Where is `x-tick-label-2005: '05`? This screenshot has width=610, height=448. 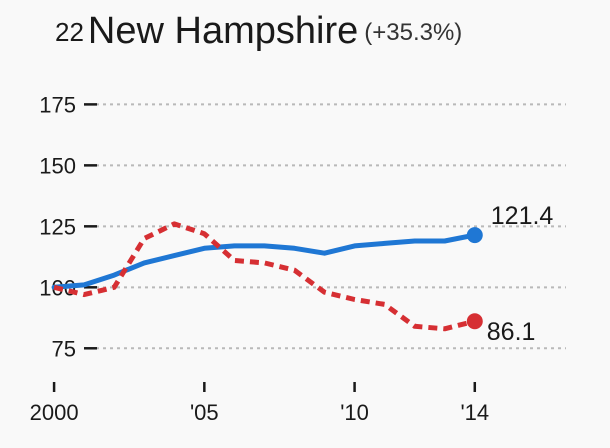
x-tick-label-2005: '05 is located at coordinates (204, 412).